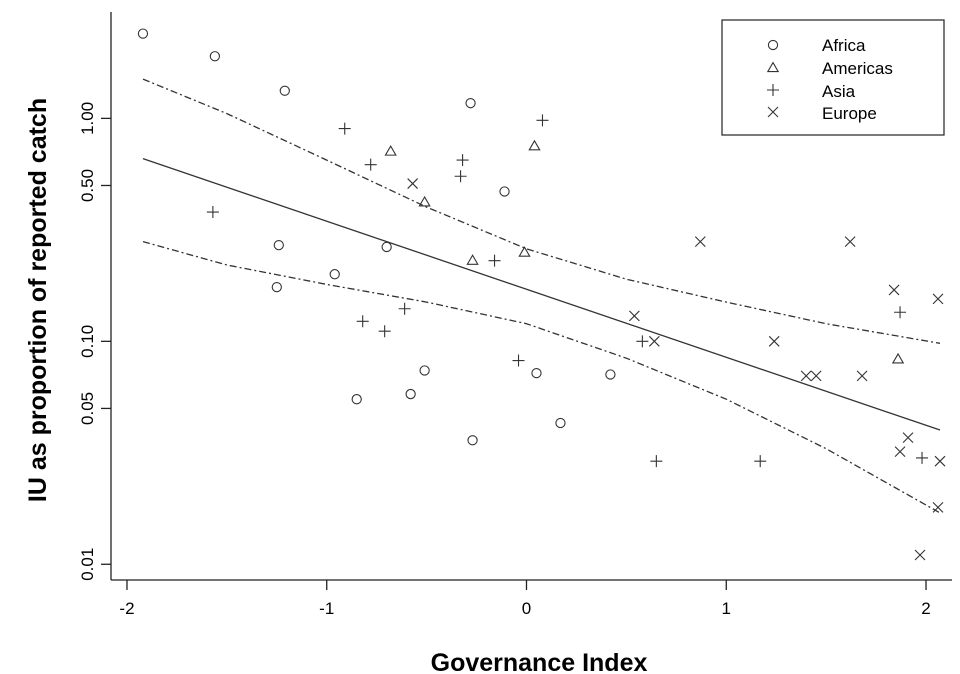 This screenshot has width=960, height=674. I want to click on legend-symbol-europe, so click(773, 112).